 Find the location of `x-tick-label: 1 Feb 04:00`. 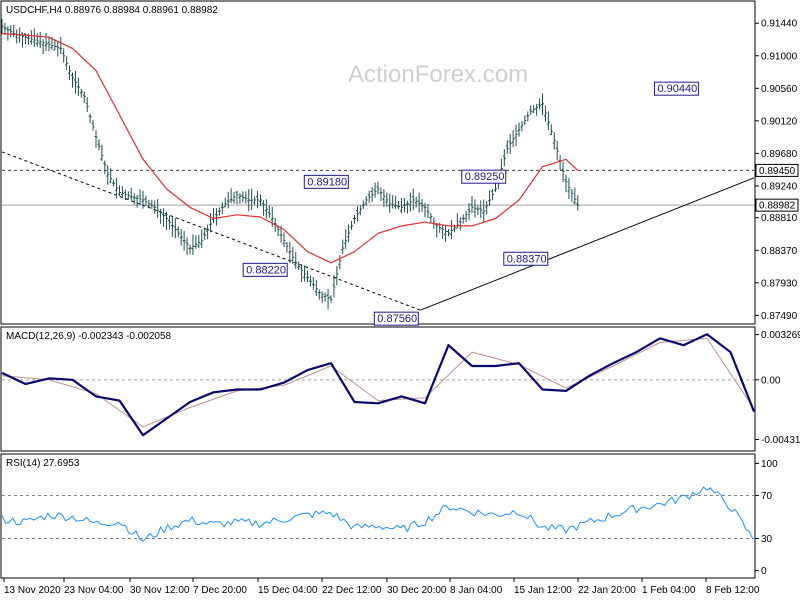

x-tick-label: 1 Feb 04:00 is located at coordinates (669, 590).